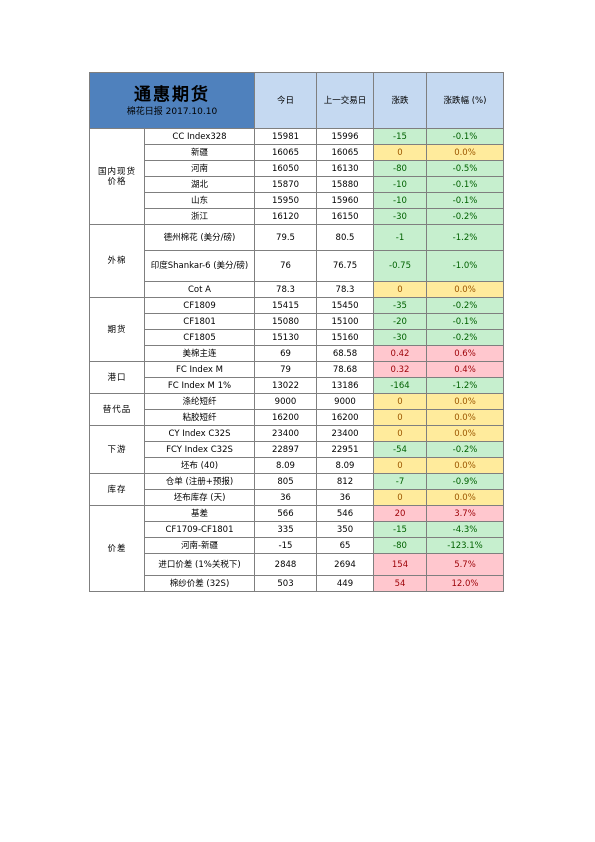 This screenshot has width=595, height=842. I want to click on change-pct: -0.2%, so click(465, 449).